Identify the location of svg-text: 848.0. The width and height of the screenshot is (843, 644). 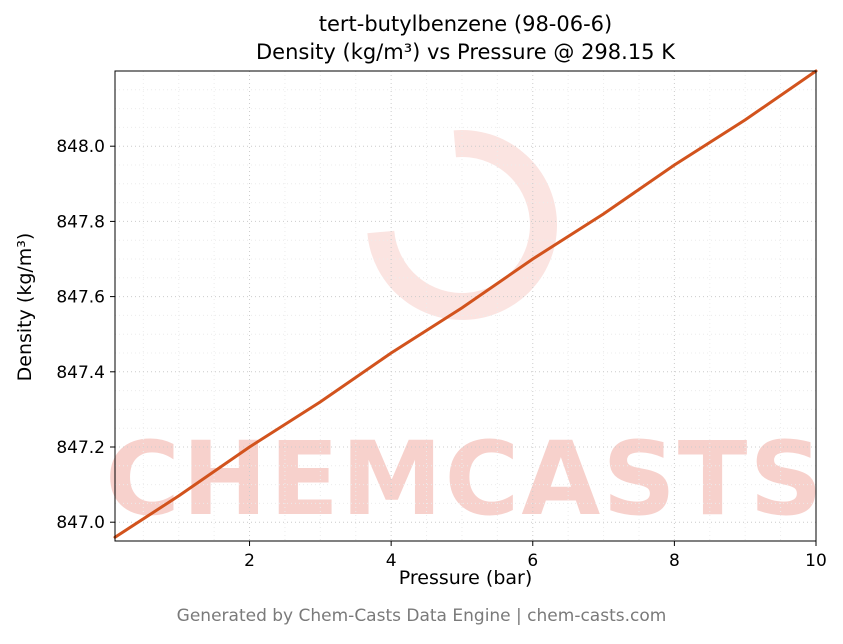
(80, 147).